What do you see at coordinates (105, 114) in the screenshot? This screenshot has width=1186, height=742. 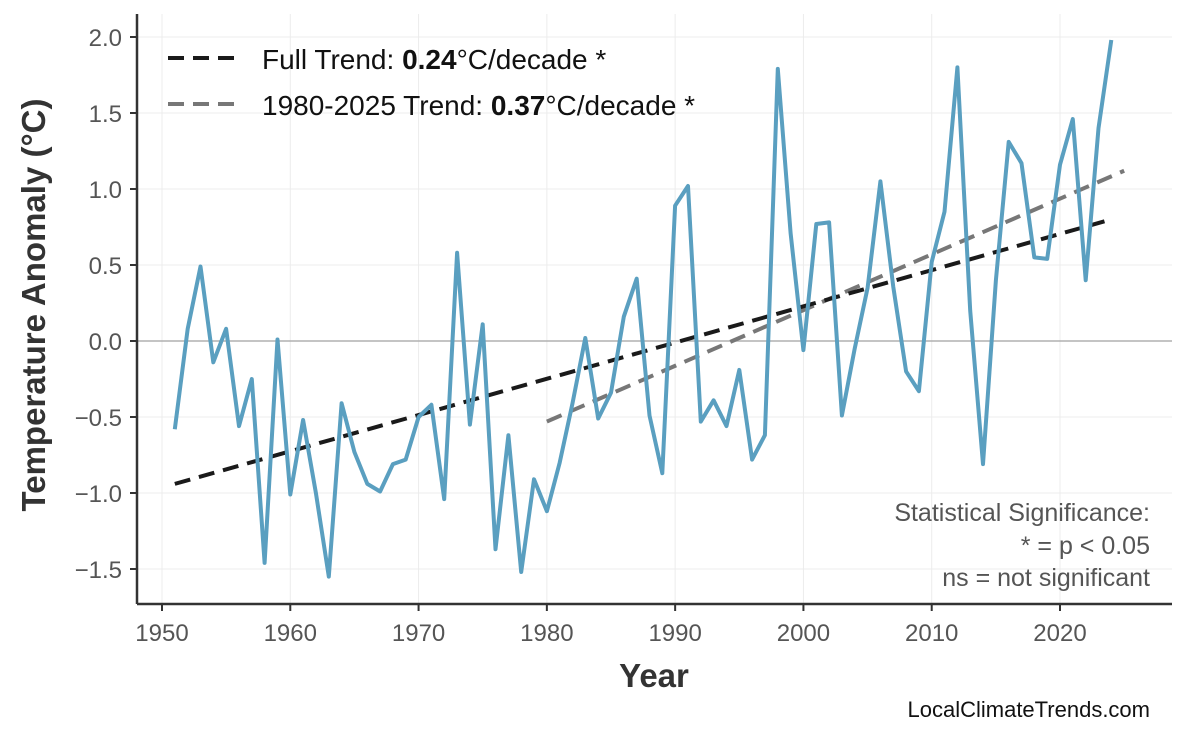 I see `y-tick-label: 1.5` at bounding box center [105, 114].